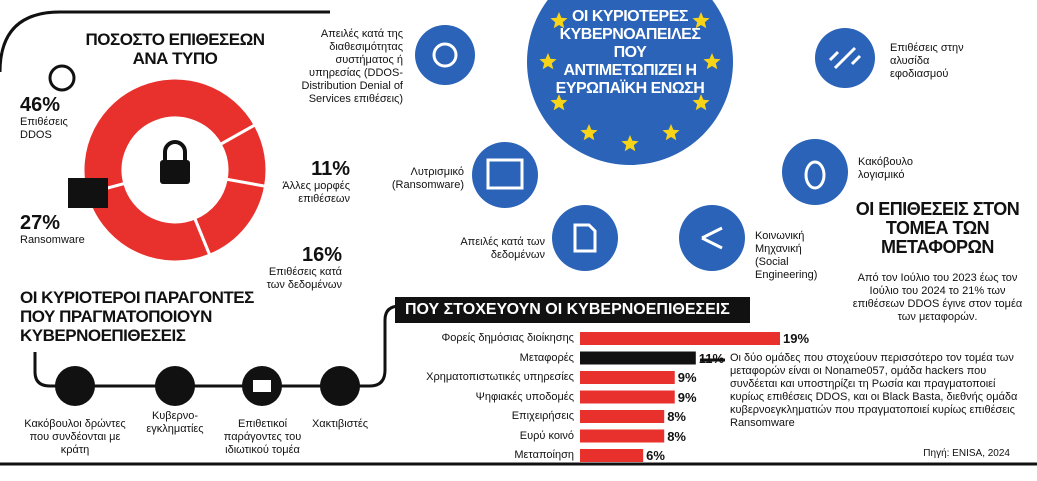 This screenshot has height=481, width=1037. What do you see at coordinates (507, 338) in the screenshot?
I see `bar-category-label: Φορείς δημόσιας διοίκησης` at bounding box center [507, 338].